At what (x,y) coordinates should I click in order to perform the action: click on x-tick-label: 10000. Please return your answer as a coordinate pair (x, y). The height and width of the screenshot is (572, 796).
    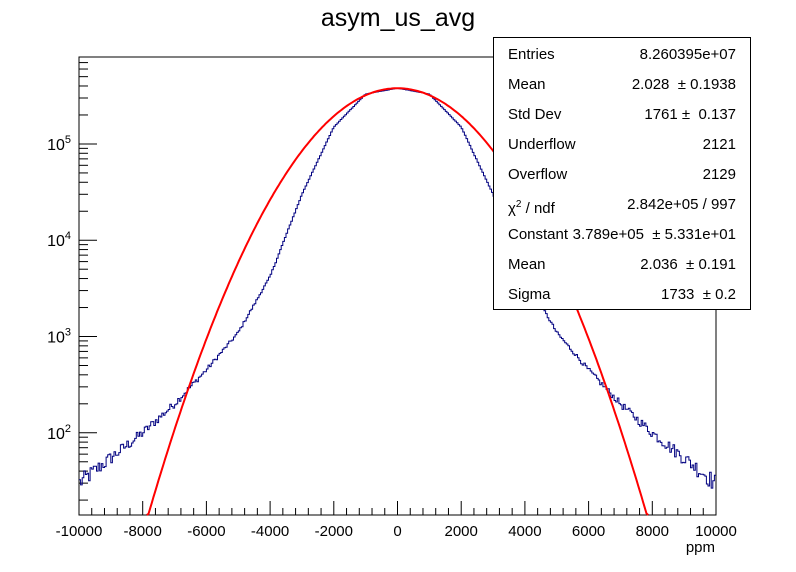
    Looking at the image, I should click on (716, 531).